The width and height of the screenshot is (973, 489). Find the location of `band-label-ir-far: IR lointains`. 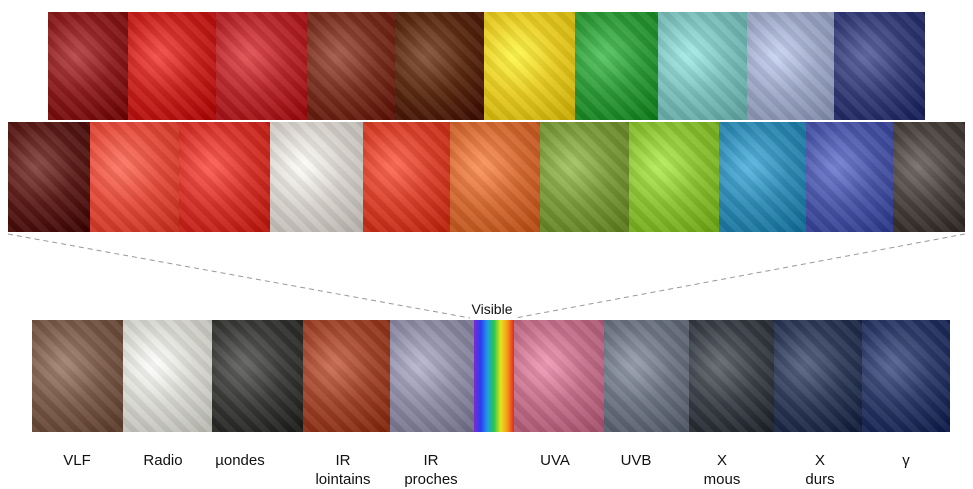

band-label-ir-far: IR lointains is located at coordinates (343, 470).